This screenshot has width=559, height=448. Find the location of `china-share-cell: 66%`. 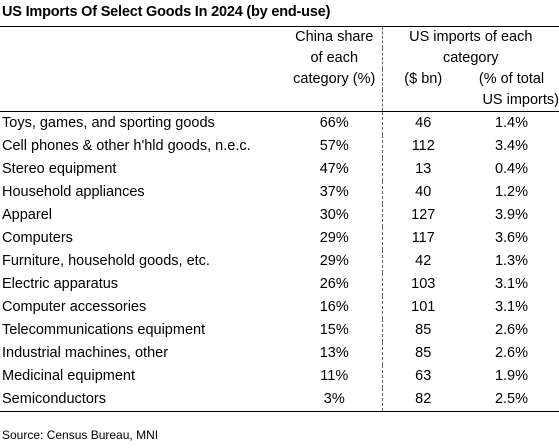

china-share-cell: 66% is located at coordinates (335, 123).